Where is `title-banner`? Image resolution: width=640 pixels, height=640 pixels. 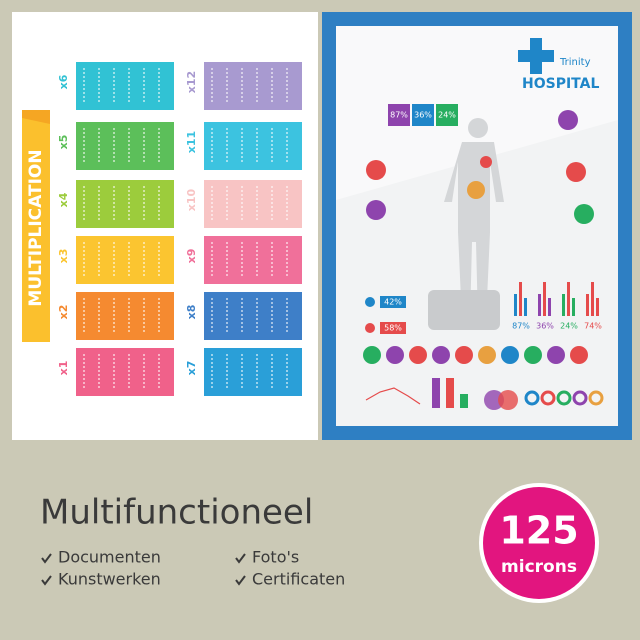
title-banner is located at coordinates (36, 226).